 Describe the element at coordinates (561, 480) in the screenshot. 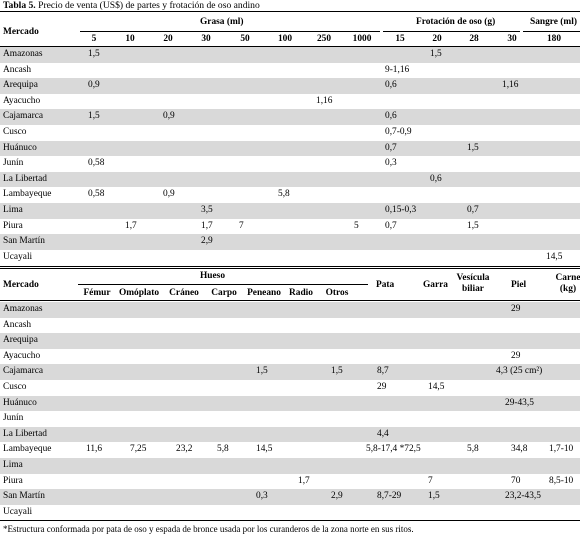

I see `table-cell: 8,5-10` at that location.